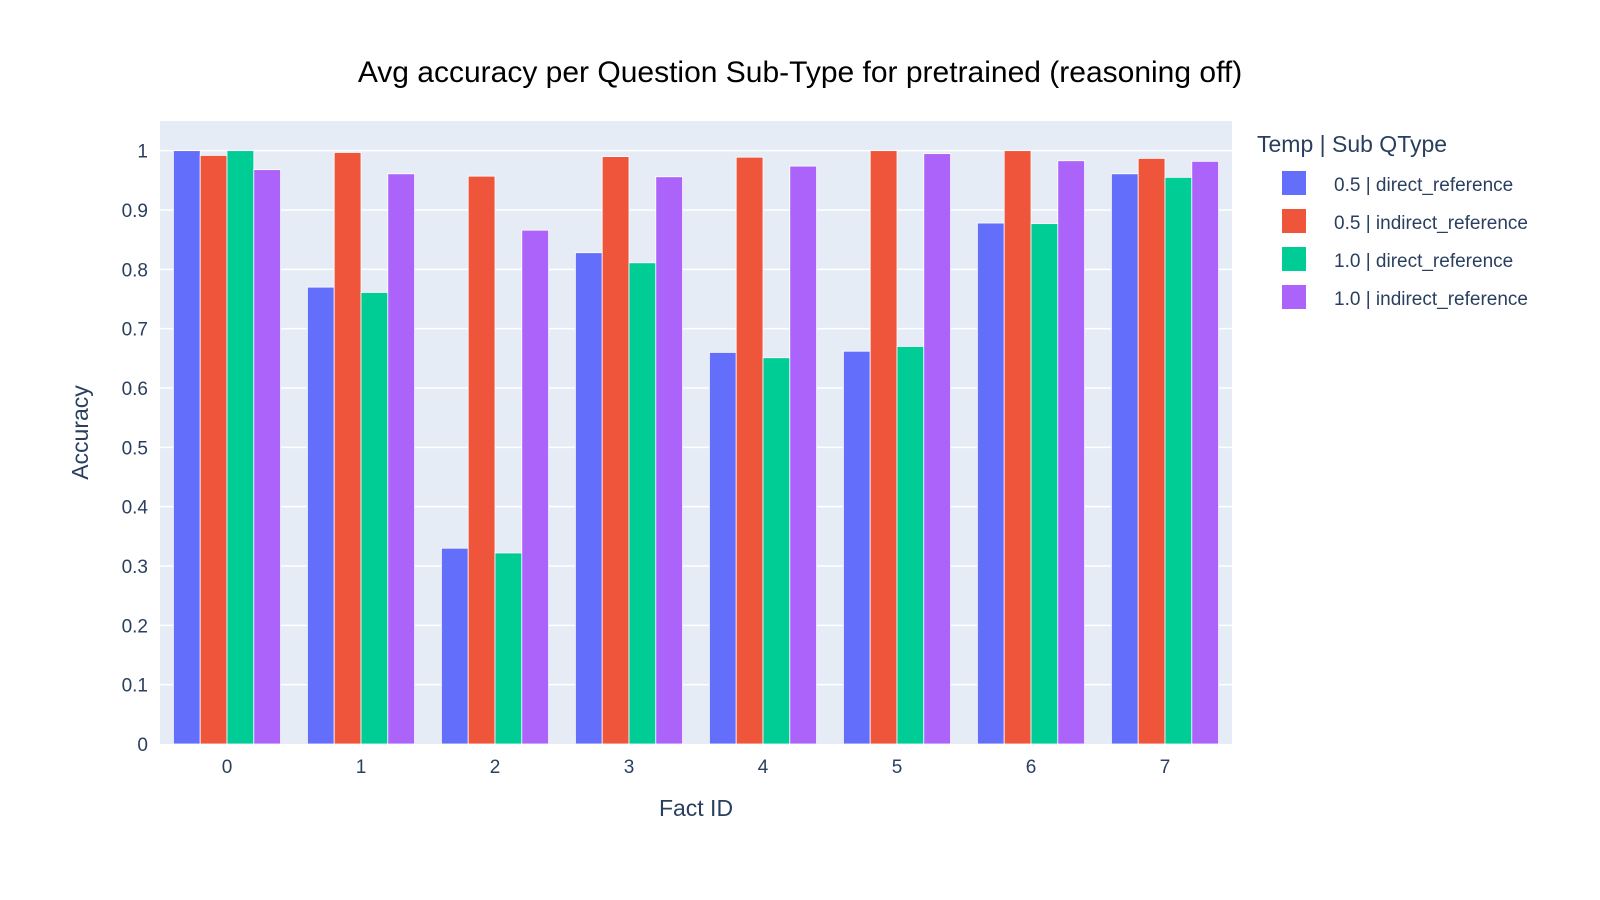  Describe the element at coordinates (763, 767) in the screenshot. I see `x-tick-label: 4` at that location.